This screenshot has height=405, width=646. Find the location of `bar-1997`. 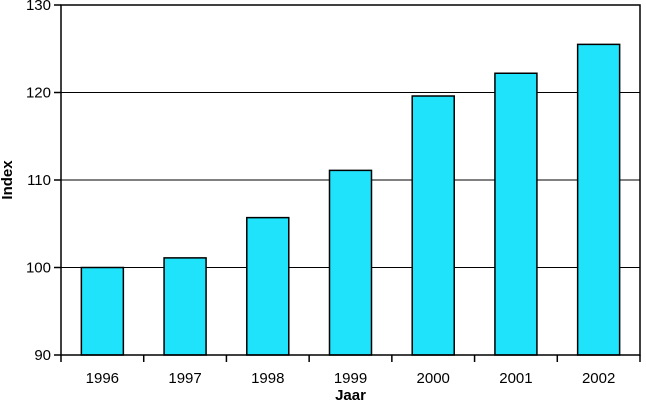

bar-1997 is located at coordinates (185, 306).